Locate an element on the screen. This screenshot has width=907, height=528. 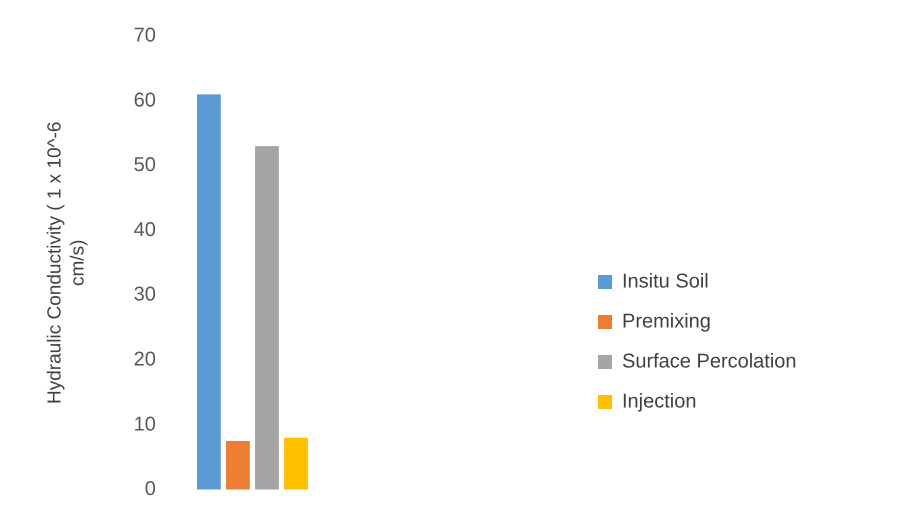
y-tick-label: 50 is located at coordinates (145, 165).